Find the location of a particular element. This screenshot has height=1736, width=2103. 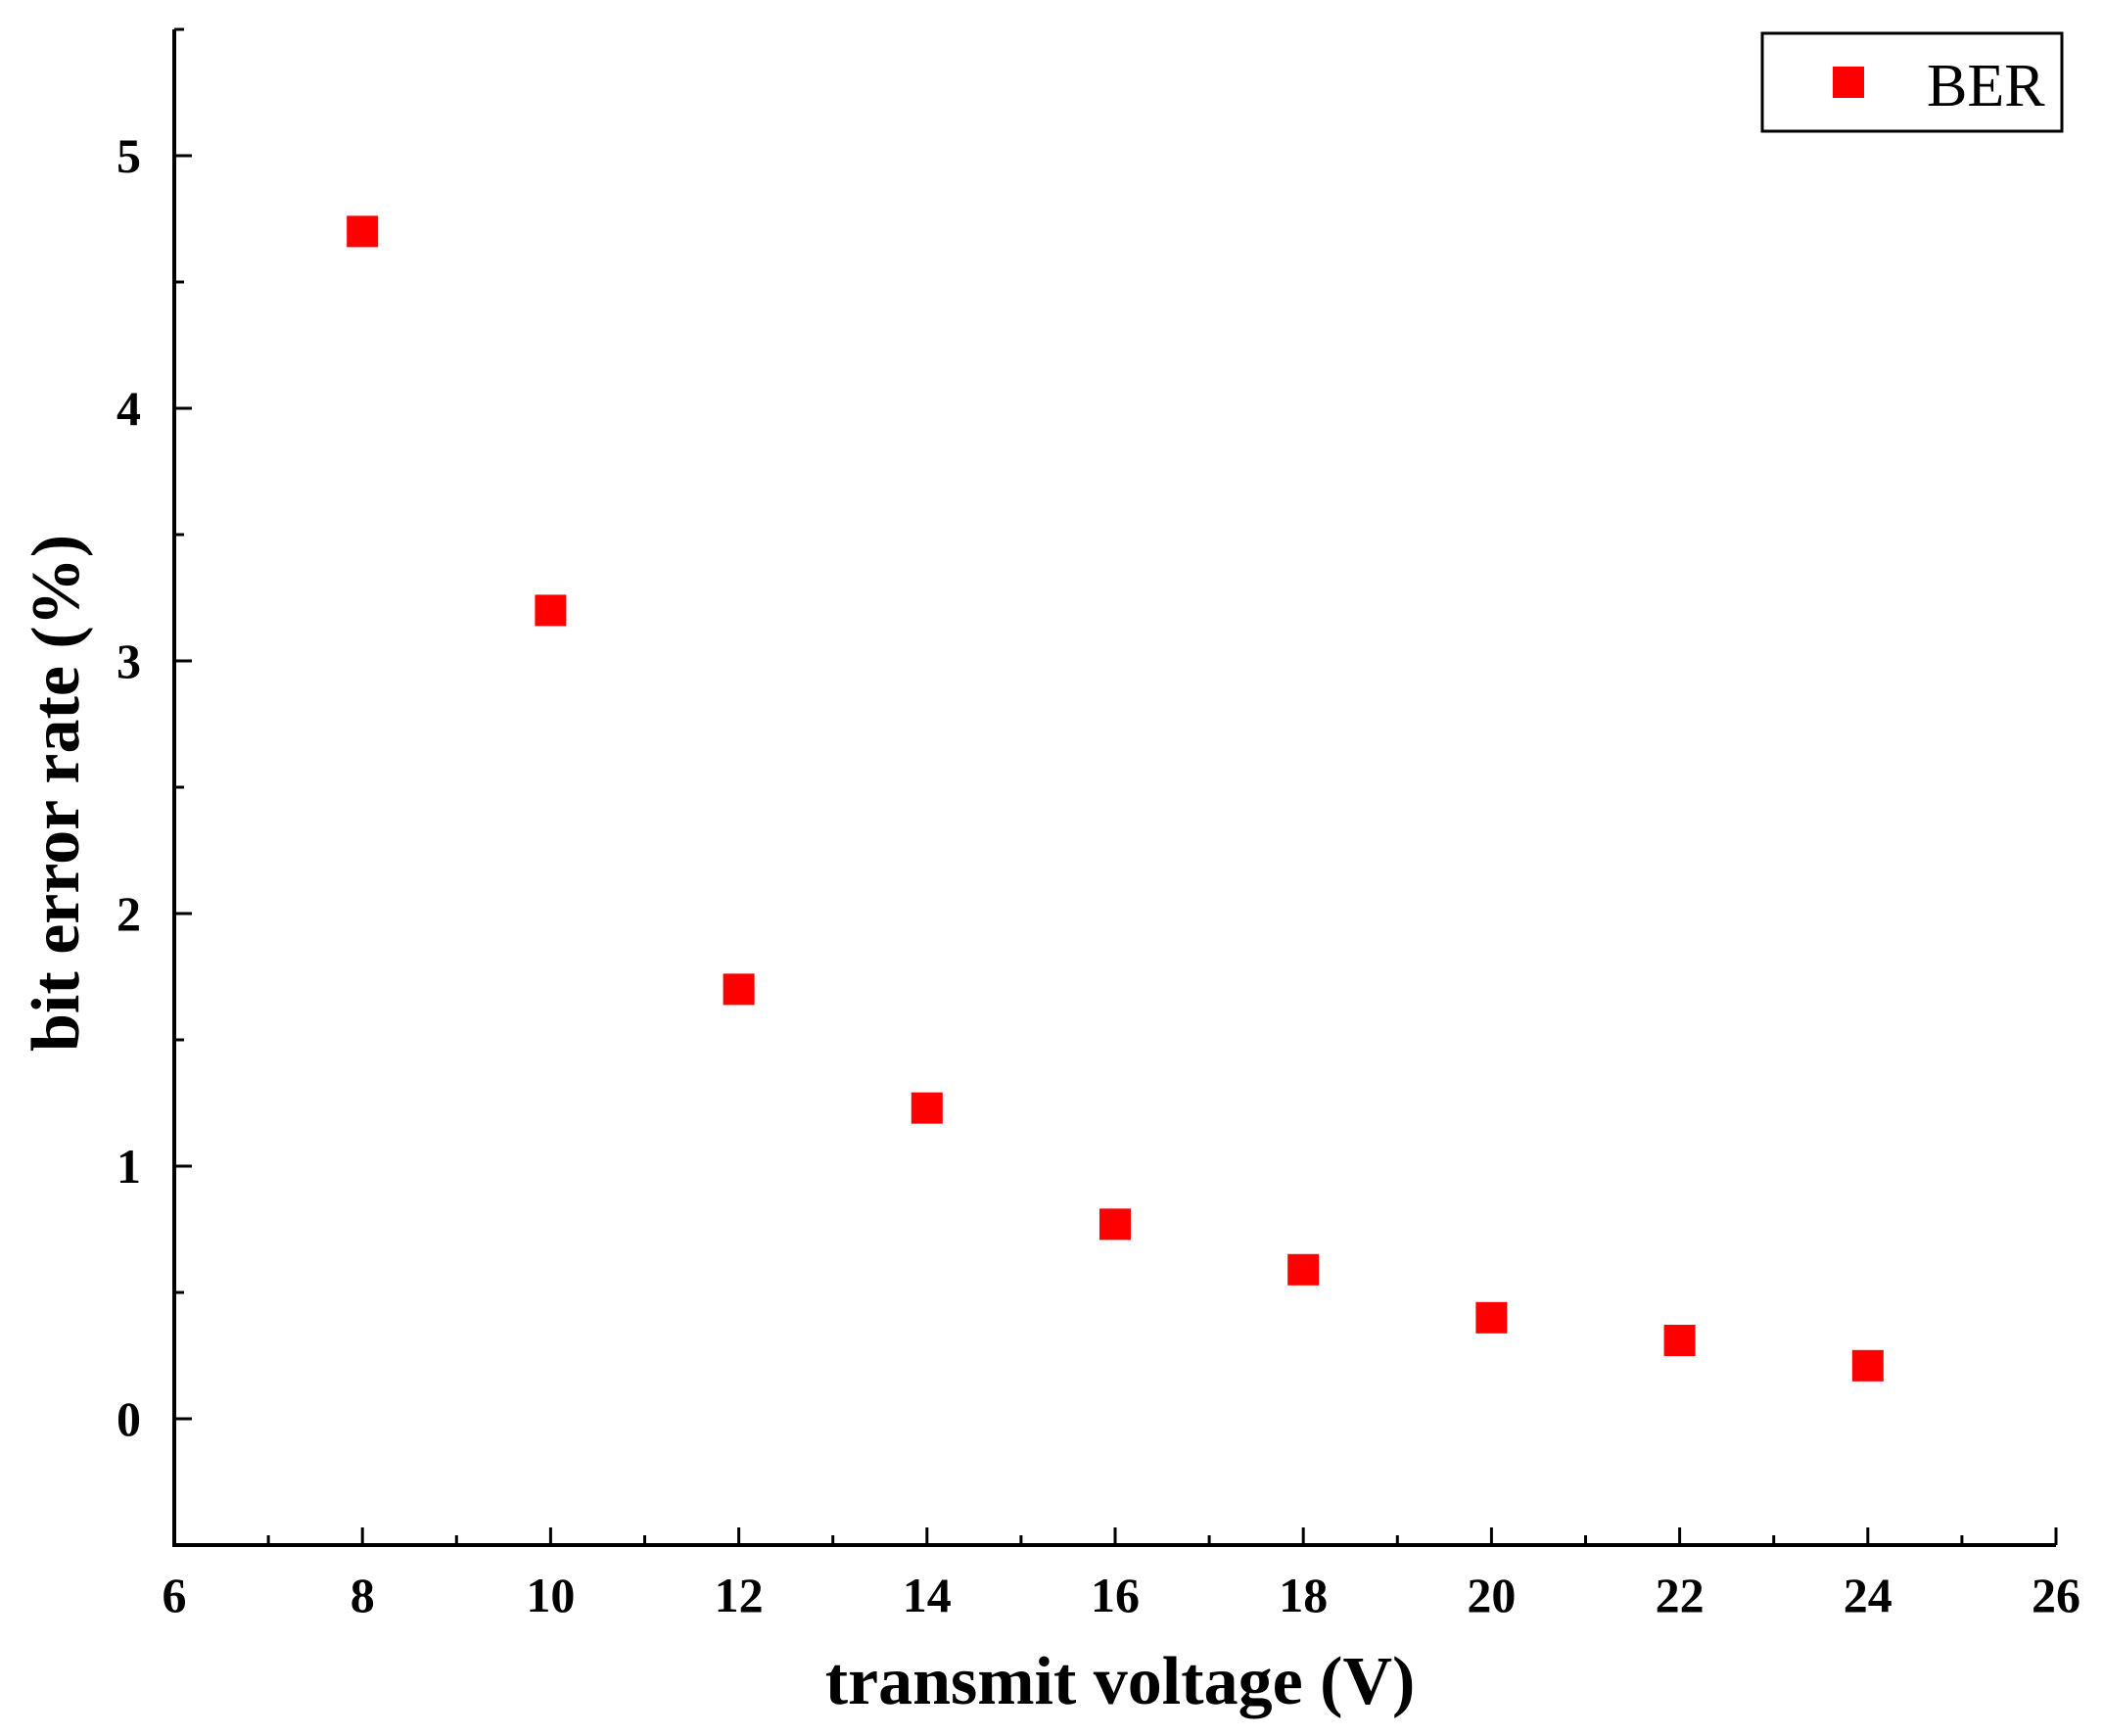

y-tick-label: 5 is located at coordinates (129, 155).